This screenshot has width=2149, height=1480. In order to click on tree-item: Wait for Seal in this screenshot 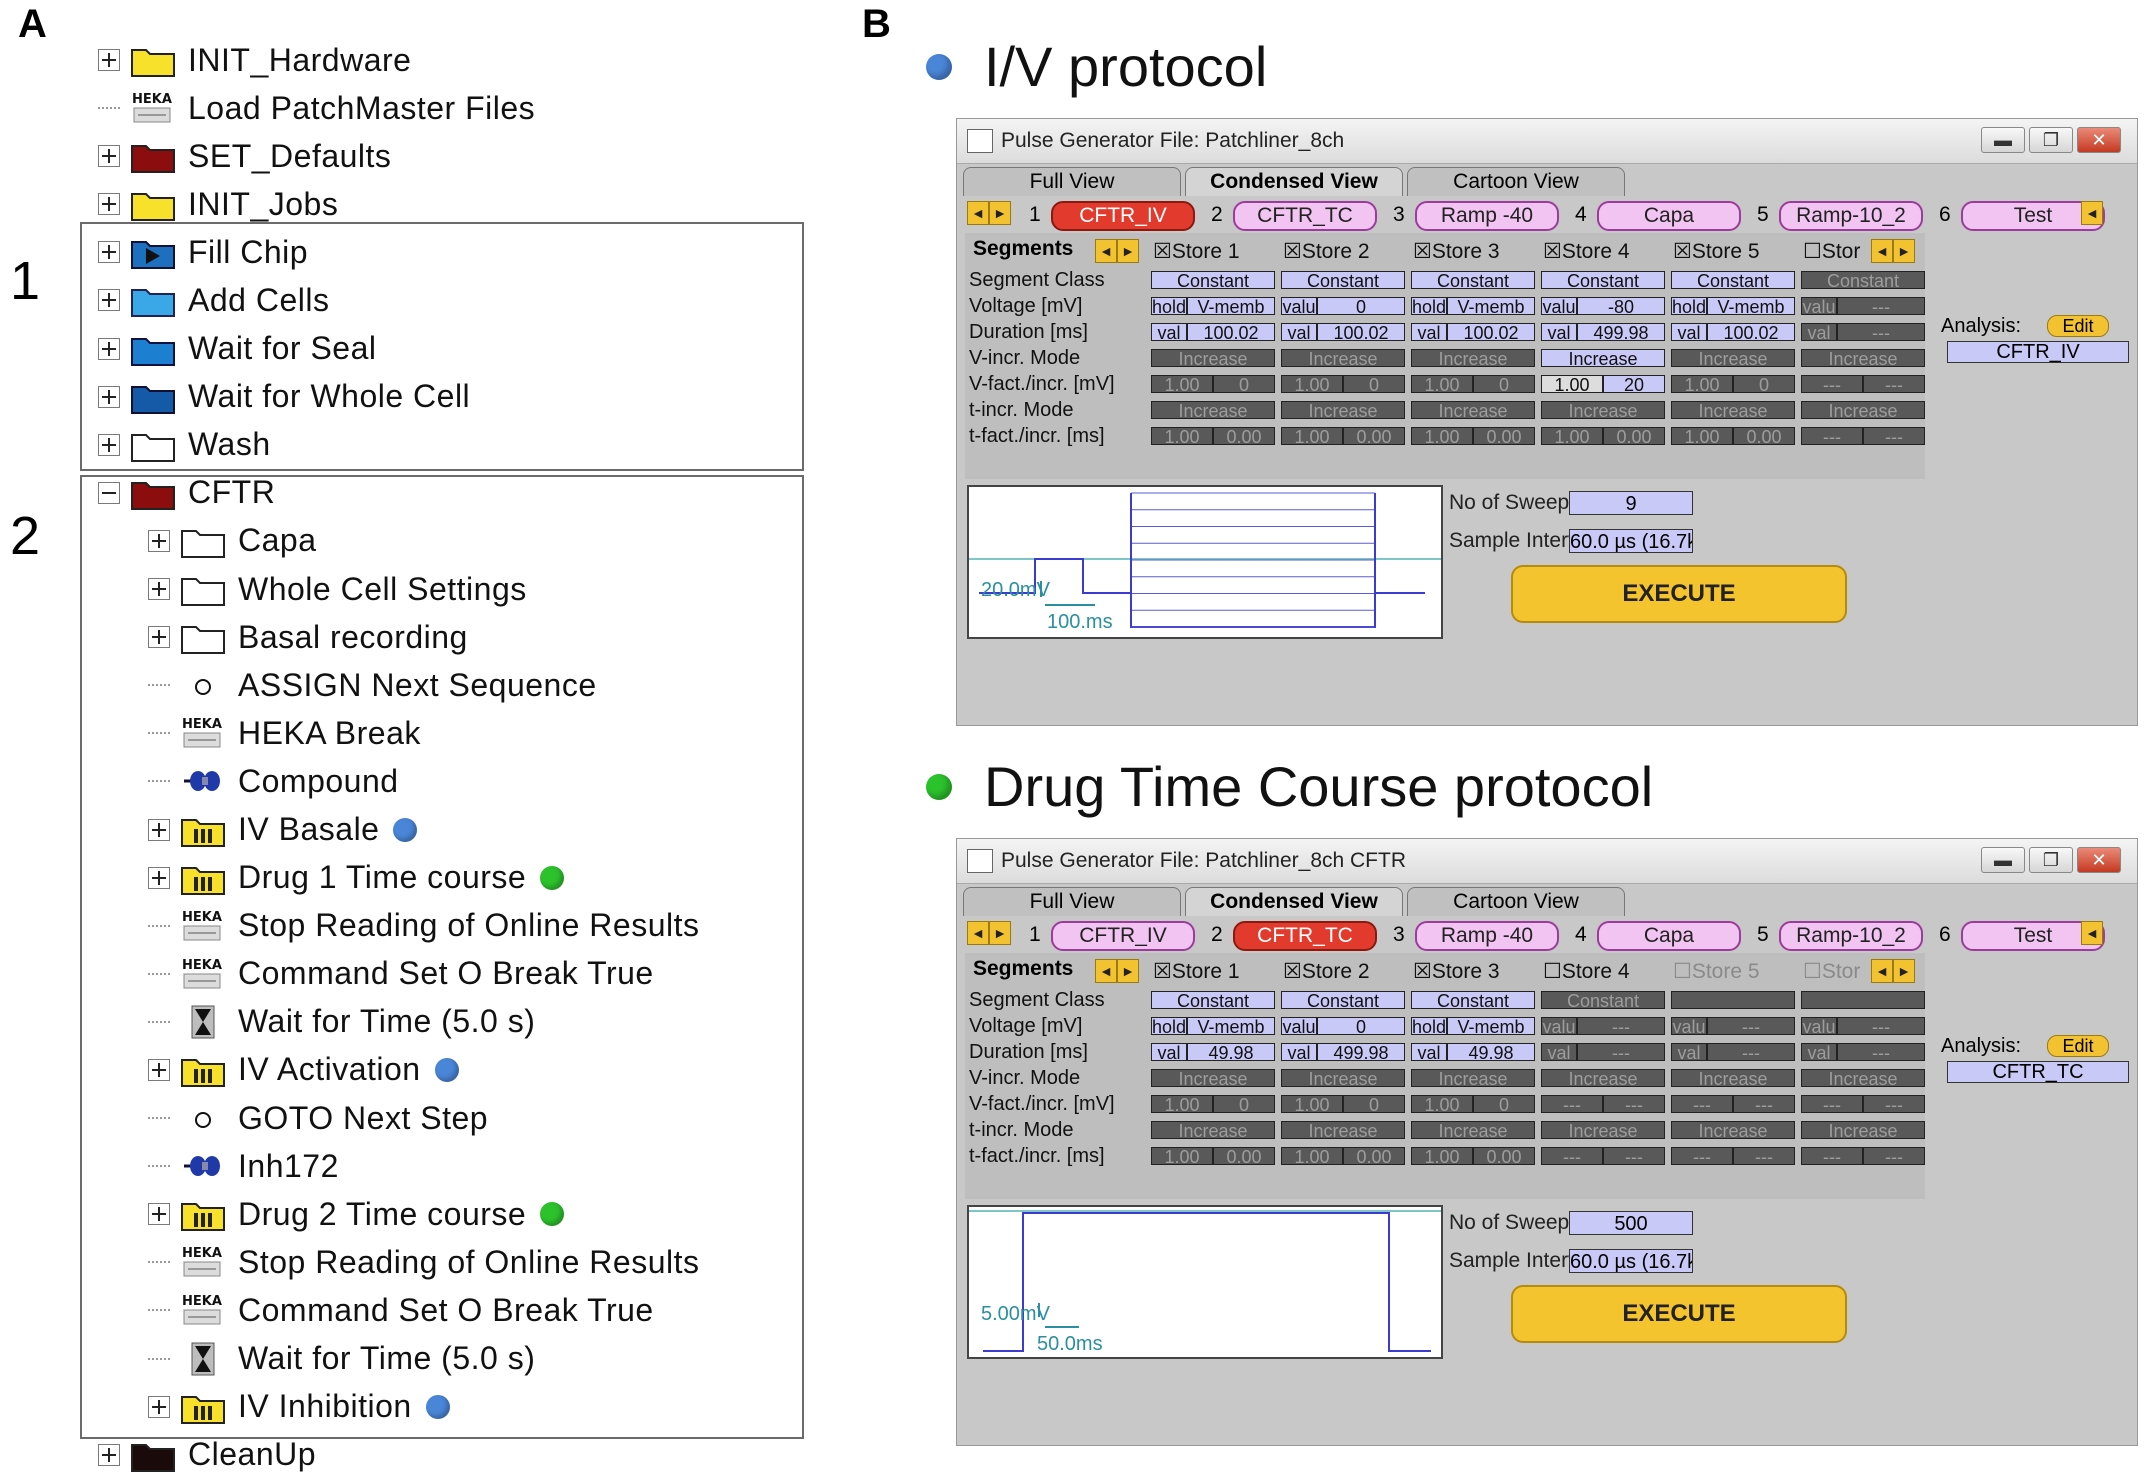, I will do `click(237, 349)`.